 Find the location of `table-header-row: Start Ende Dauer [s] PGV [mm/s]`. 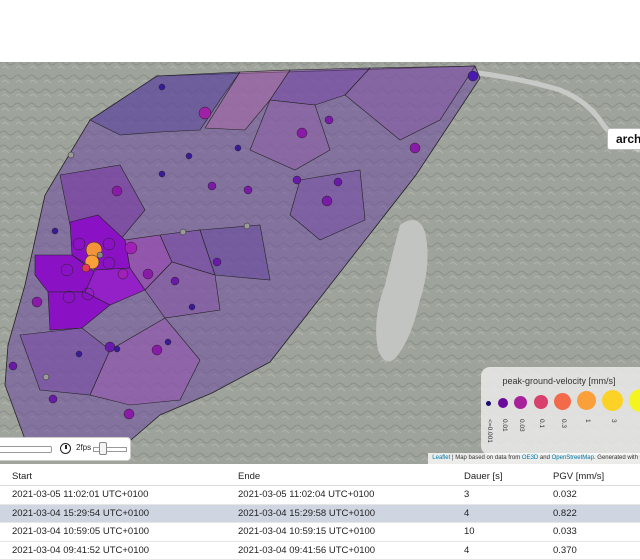

table-header-row: Start Ende Dauer [s] PGV [mm/s] is located at coordinates (320, 476).